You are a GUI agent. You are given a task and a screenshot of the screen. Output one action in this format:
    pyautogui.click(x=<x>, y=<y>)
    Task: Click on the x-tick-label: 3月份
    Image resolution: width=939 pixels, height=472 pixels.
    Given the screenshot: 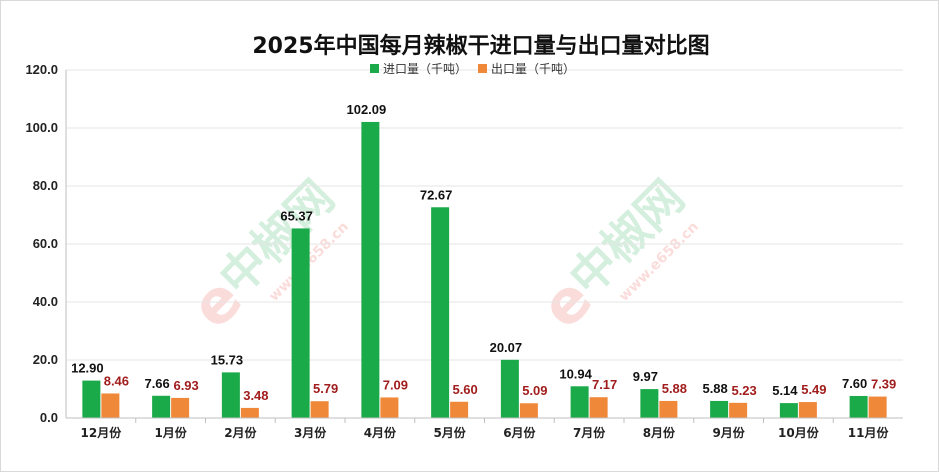 What is the action you would take?
    pyautogui.click(x=310, y=432)
    